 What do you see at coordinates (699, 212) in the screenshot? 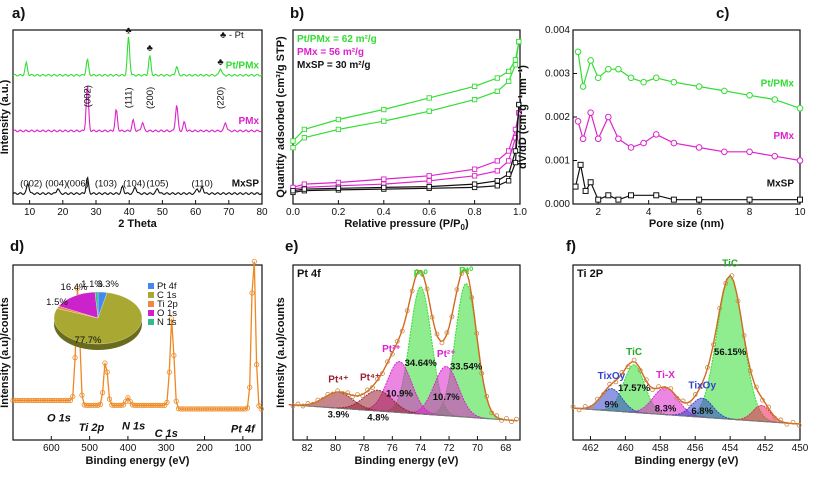
I see `pore-xtick-label: 6` at bounding box center [699, 212].